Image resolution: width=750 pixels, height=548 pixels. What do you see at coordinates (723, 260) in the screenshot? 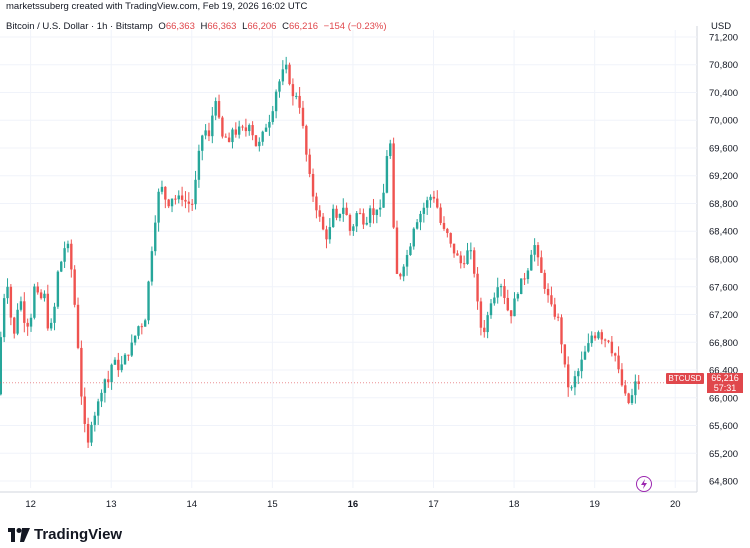
I see `y-tick-label: 68,000` at bounding box center [723, 260].